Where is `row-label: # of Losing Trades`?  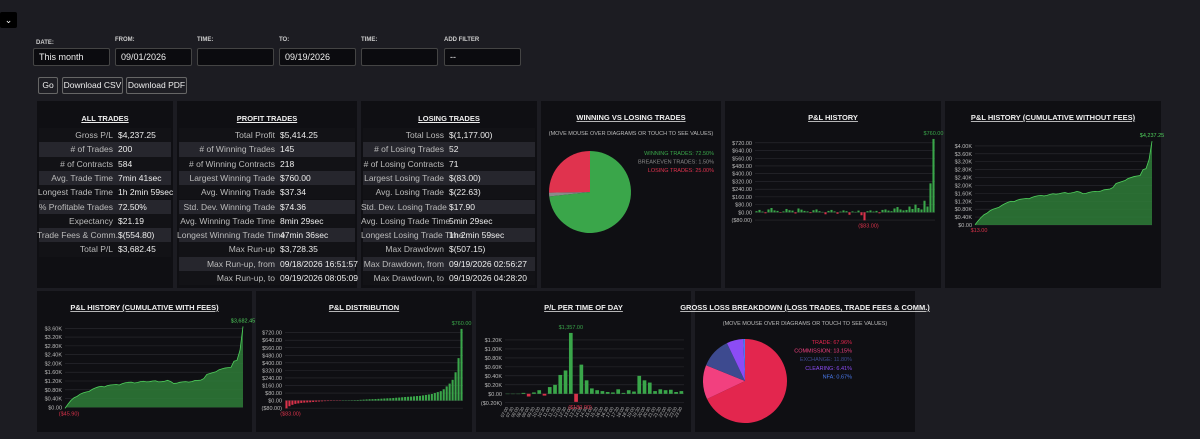
row-label: # of Losing Trades is located at coordinates (409, 149).